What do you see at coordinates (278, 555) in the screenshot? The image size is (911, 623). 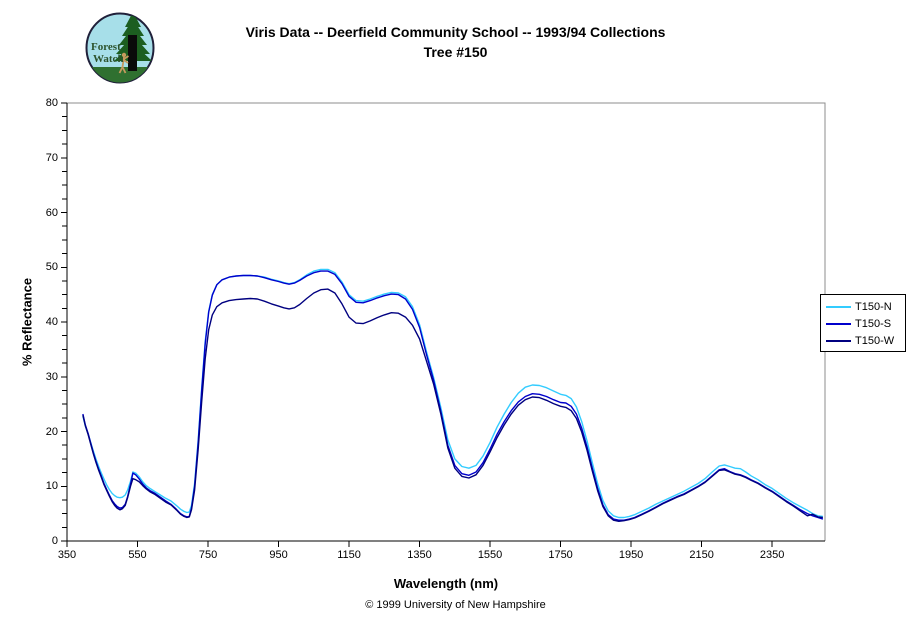 I see `x-tick-label: 950` at bounding box center [278, 555].